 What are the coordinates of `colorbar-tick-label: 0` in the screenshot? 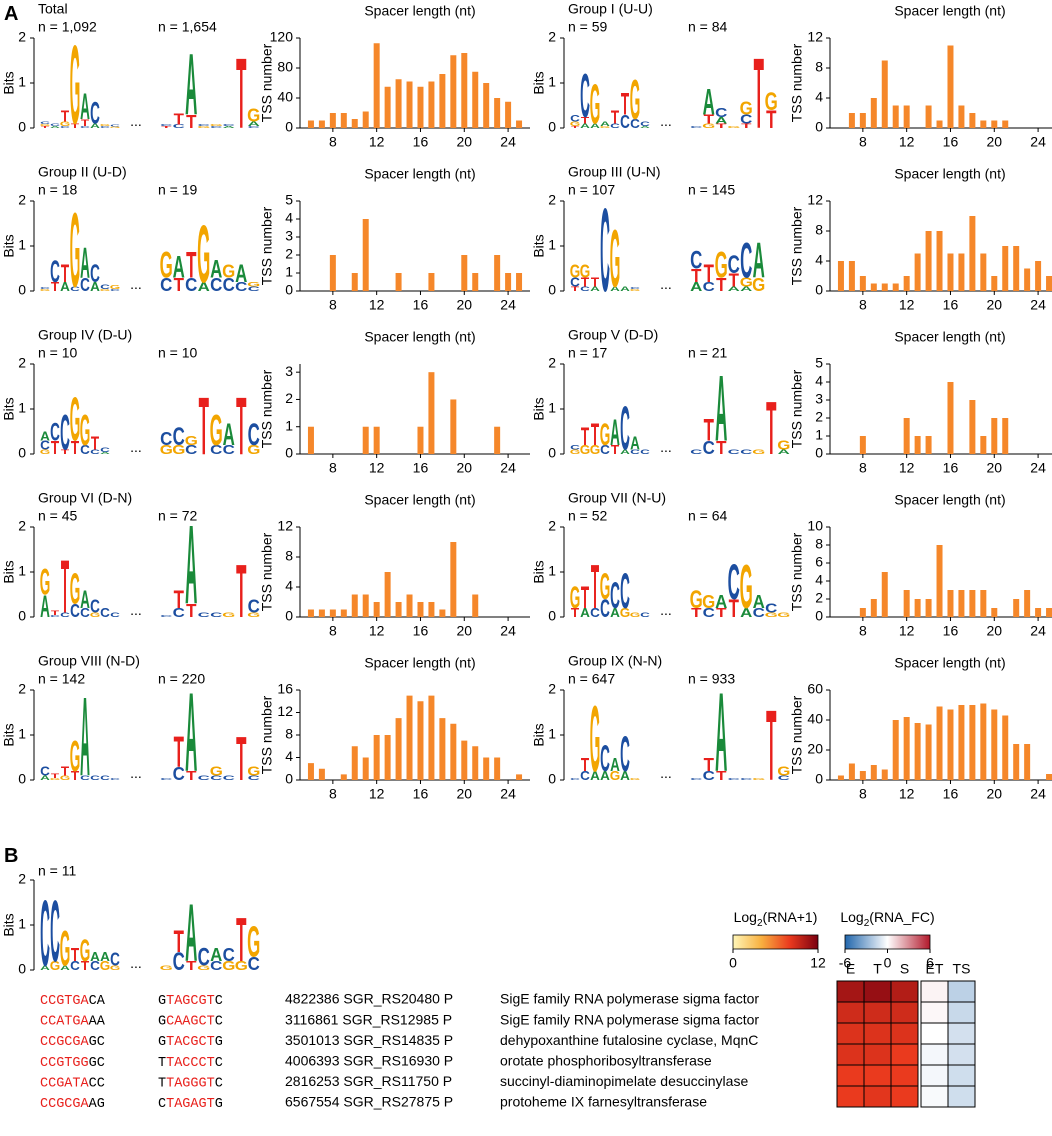 It's located at (733, 963).